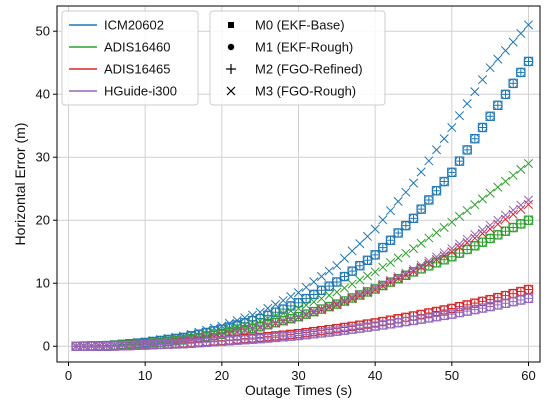 The height and width of the screenshot is (415, 554). Describe the element at coordinates (375, 375) in the screenshot. I see `x-tick-label: 40` at that location.